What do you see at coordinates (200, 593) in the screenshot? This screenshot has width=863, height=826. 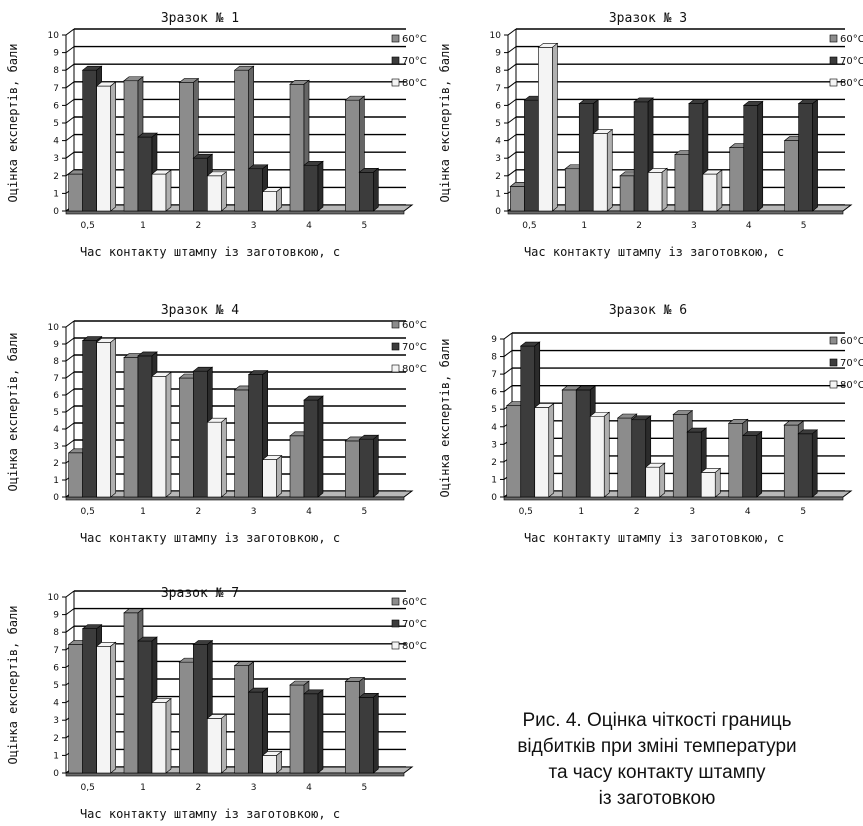 I see `chart-title: Зразок № 7` at bounding box center [200, 593].